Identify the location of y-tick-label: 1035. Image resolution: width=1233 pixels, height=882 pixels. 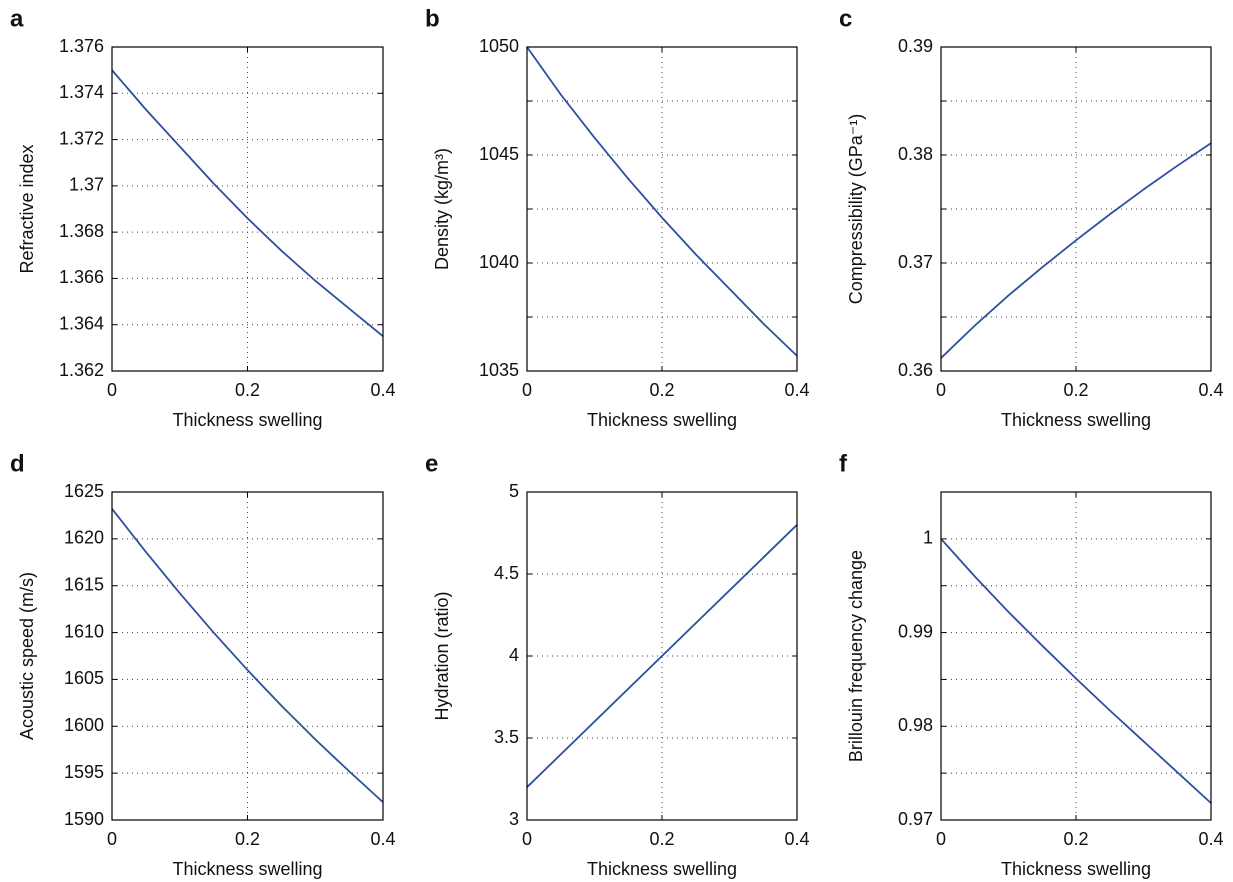
(499, 370).